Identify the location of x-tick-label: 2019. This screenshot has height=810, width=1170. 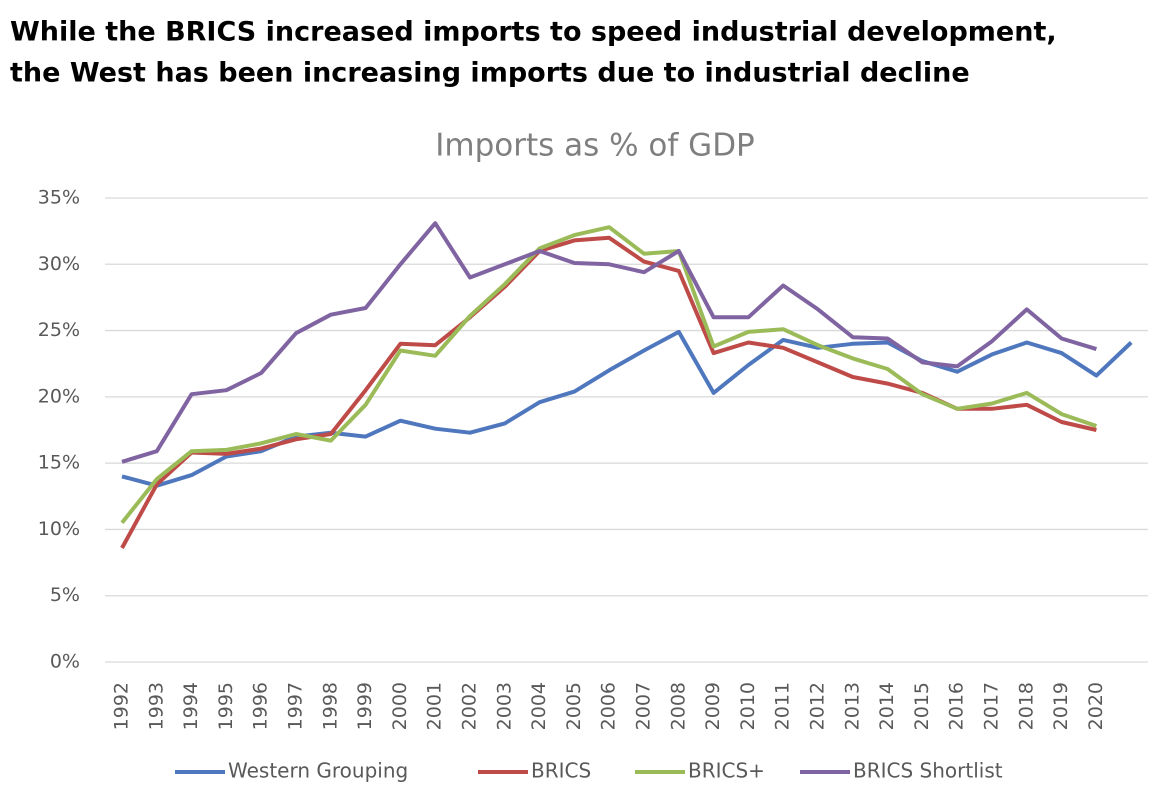
(1061, 706).